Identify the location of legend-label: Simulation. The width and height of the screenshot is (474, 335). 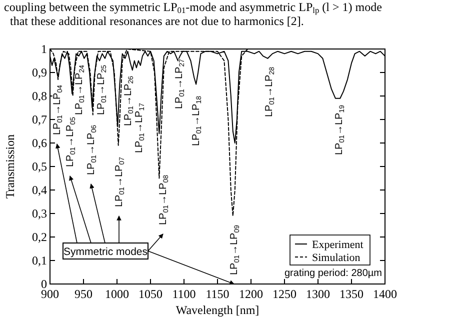
(336, 258).